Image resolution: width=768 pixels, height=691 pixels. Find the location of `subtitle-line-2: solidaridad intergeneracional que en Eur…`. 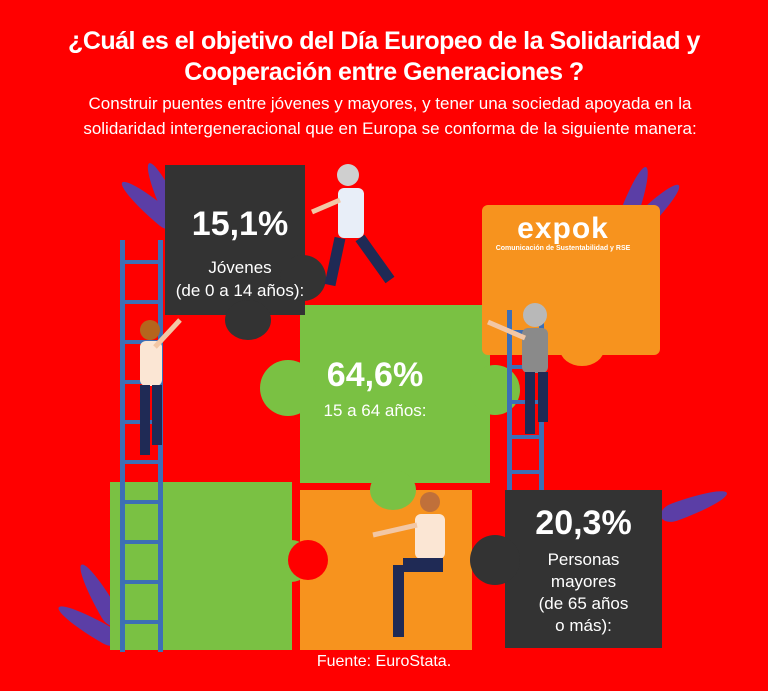

subtitle-line-2: solidaridad intergeneracional que en Eur… is located at coordinates (390, 128).